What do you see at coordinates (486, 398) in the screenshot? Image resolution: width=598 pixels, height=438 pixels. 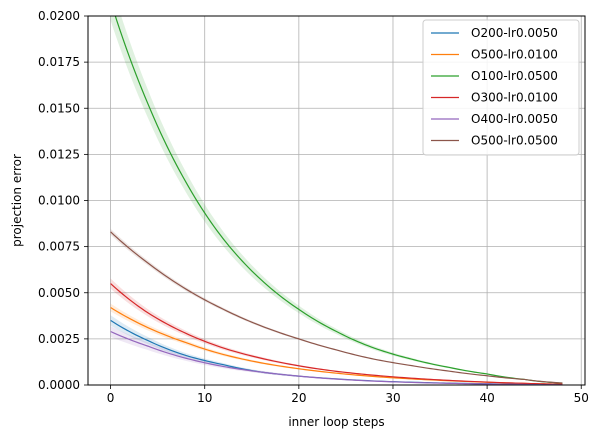 I see `x-tick-label: 40` at bounding box center [486, 398].